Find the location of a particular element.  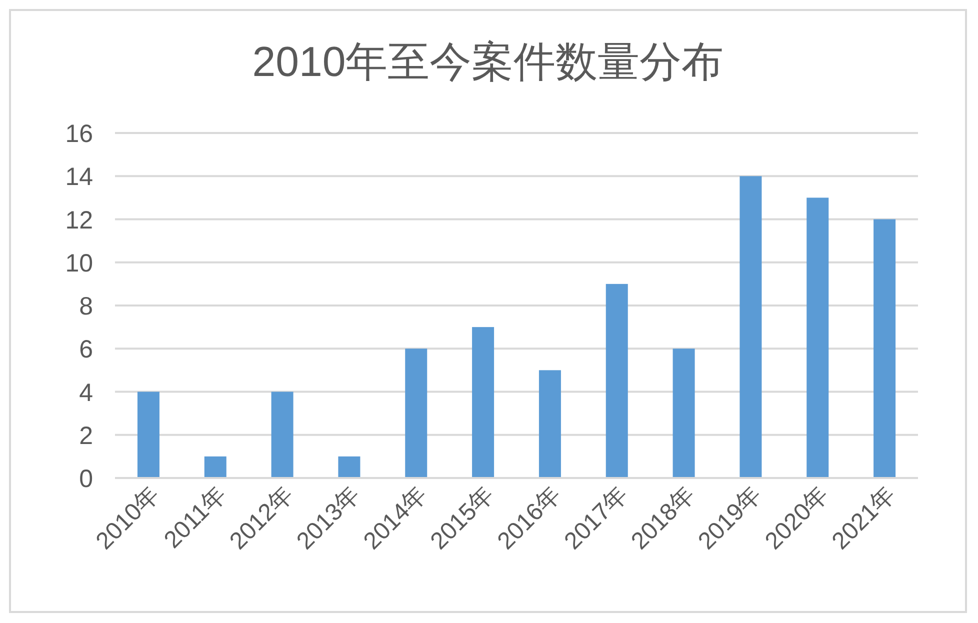

y-tick-label: 6 is located at coordinates (86, 350).